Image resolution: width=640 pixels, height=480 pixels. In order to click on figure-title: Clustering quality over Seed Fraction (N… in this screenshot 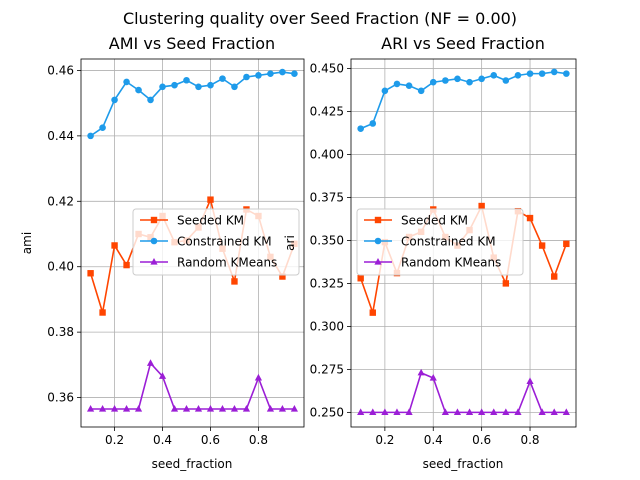, I will do `click(320, 18)`.